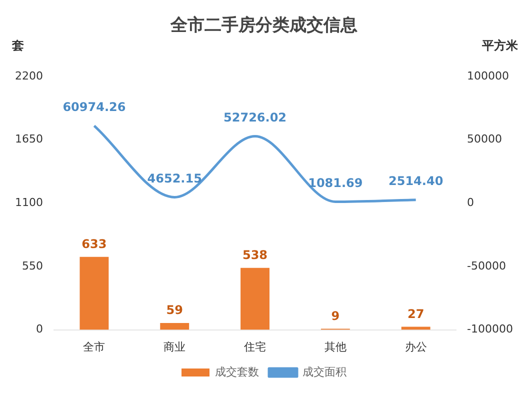 This screenshot has width=528, height=396. I want to click on y-tick-label: 1100, so click(28, 202).